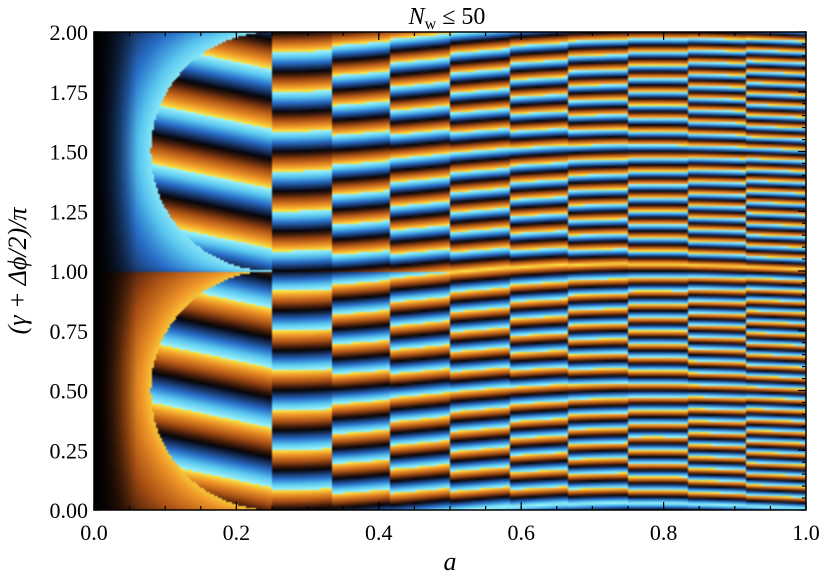 The width and height of the screenshot is (830, 582). Describe the element at coordinates (69, 211) in the screenshot. I see `y-tick-label: 1.25` at that location.